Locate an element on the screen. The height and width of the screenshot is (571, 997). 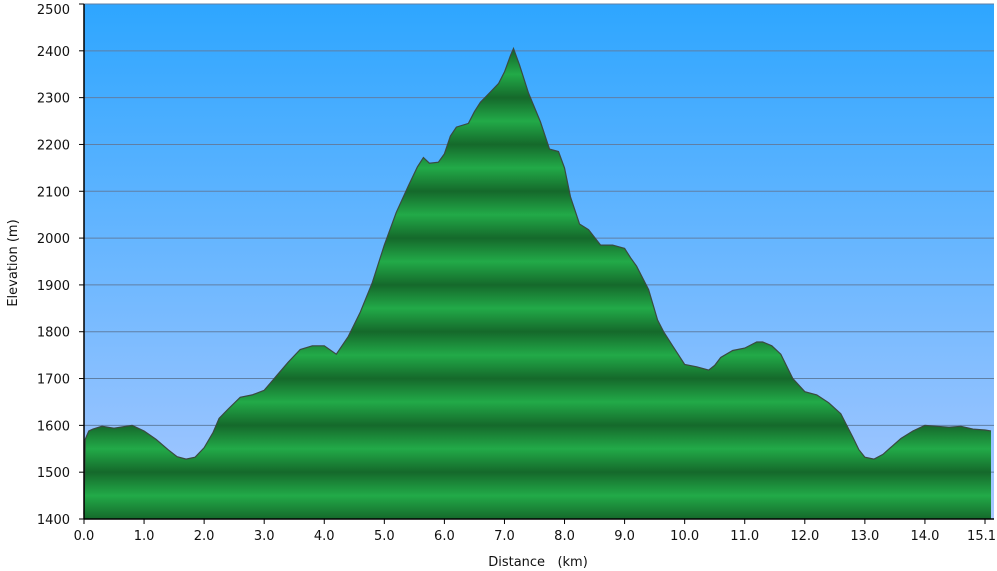
x-tick-label: 7.0 is located at coordinates (504, 536).